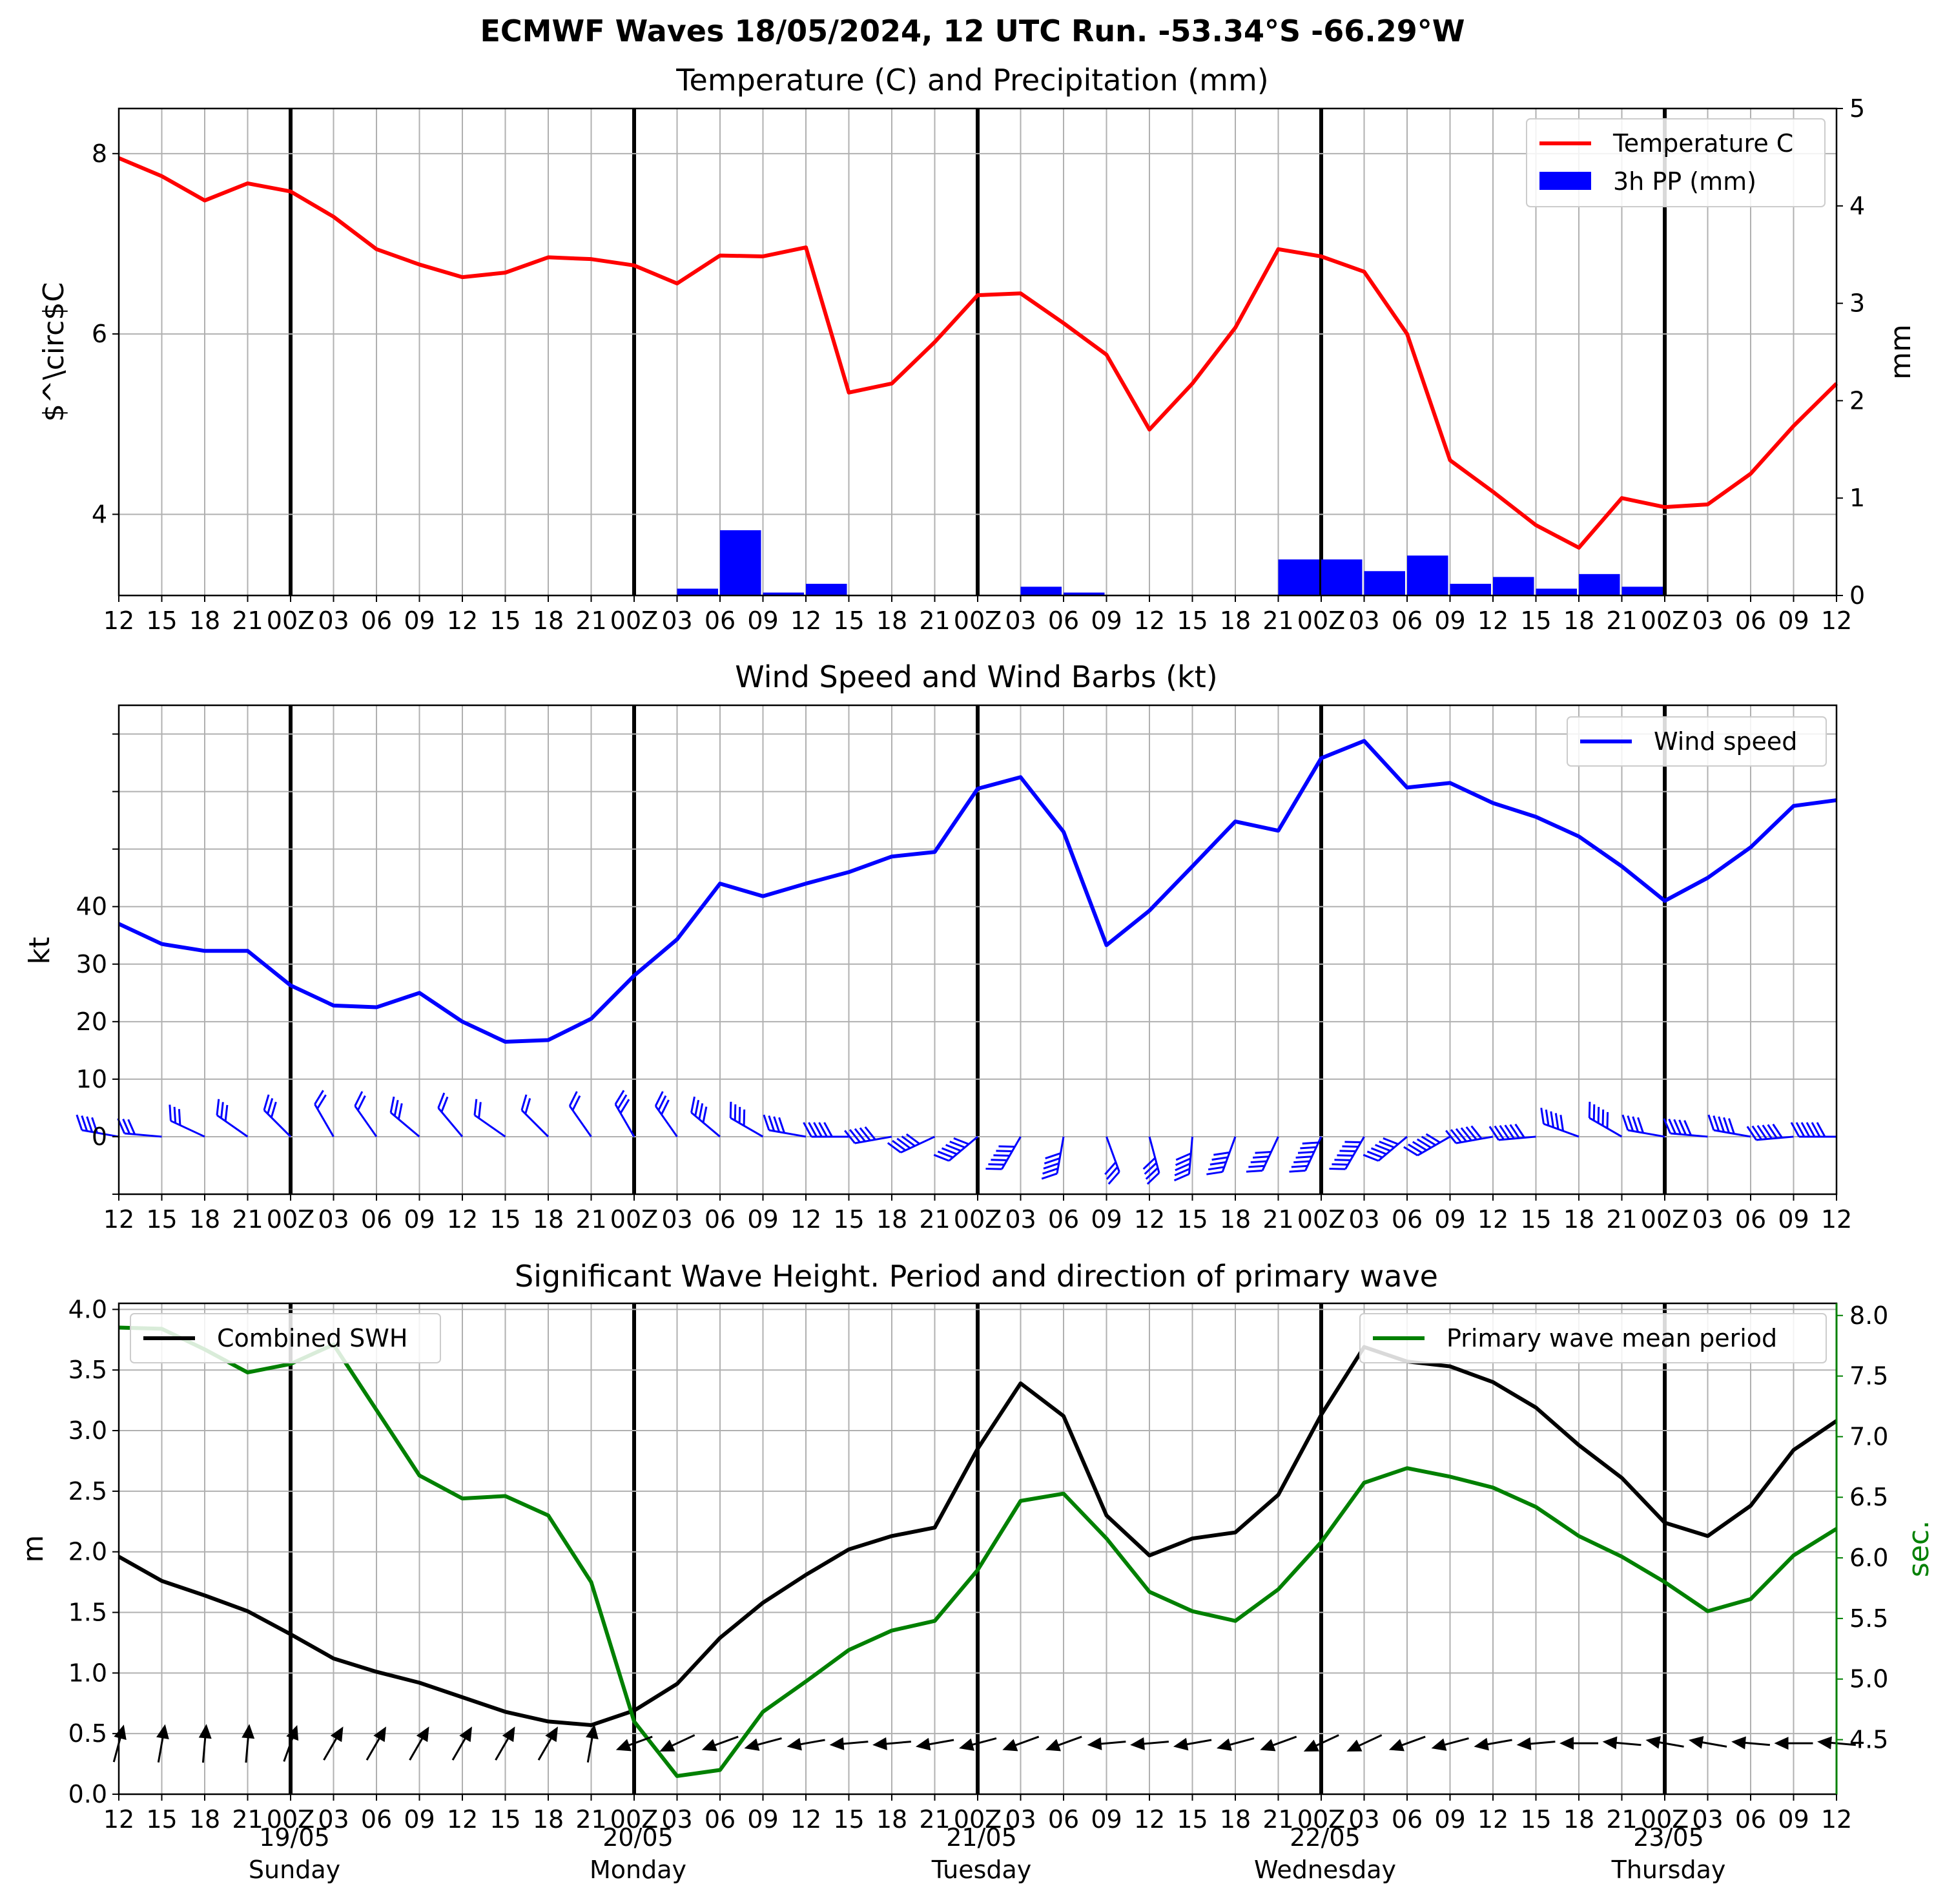 This screenshot has height=1904, width=1945. What do you see at coordinates (1363, 620) in the screenshot?
I see `x-tick-label: 03` at bounding box center [1363, 620].